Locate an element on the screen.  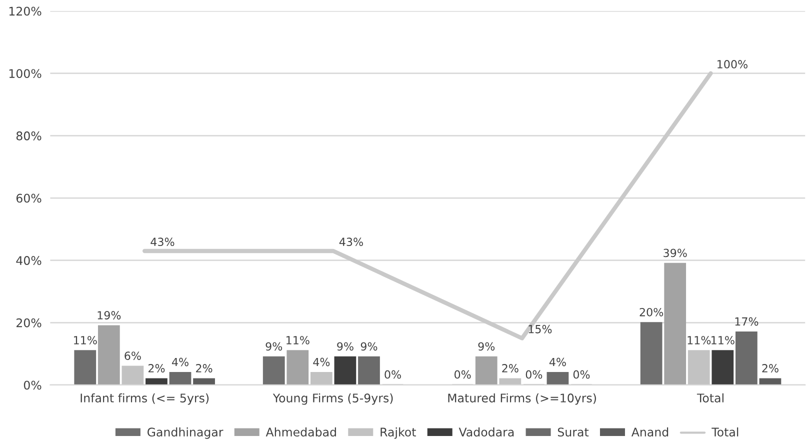
data-label: 15% is located at coordinates (540, 329).